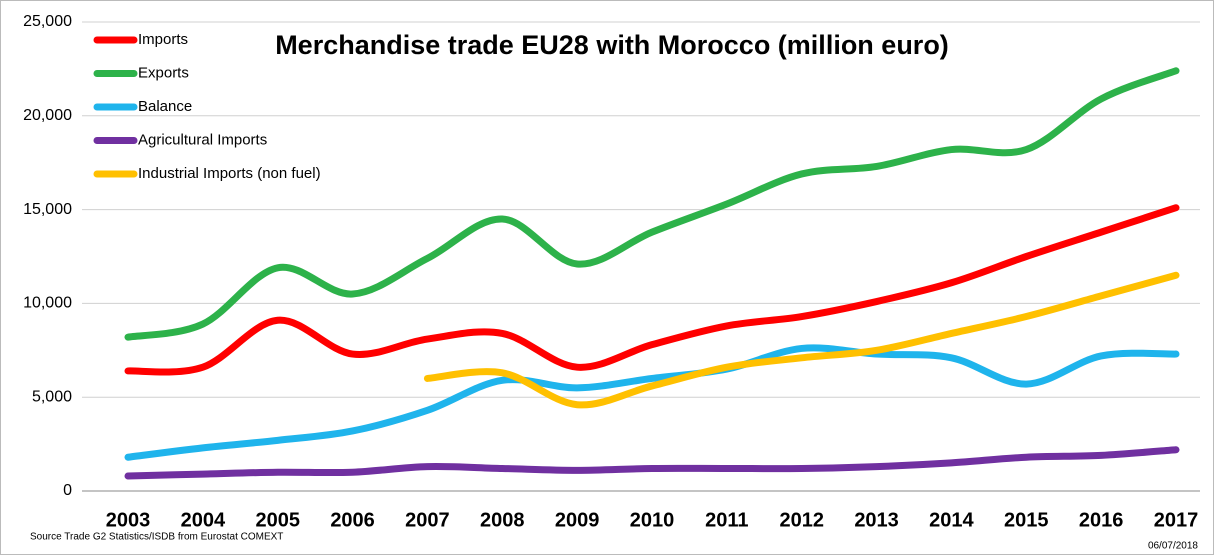 This screenshot has width=1214, height=555. Describe the element at coordinates (951, 520) in the screenshot. I see `x-tick-label: 2014` at that location.